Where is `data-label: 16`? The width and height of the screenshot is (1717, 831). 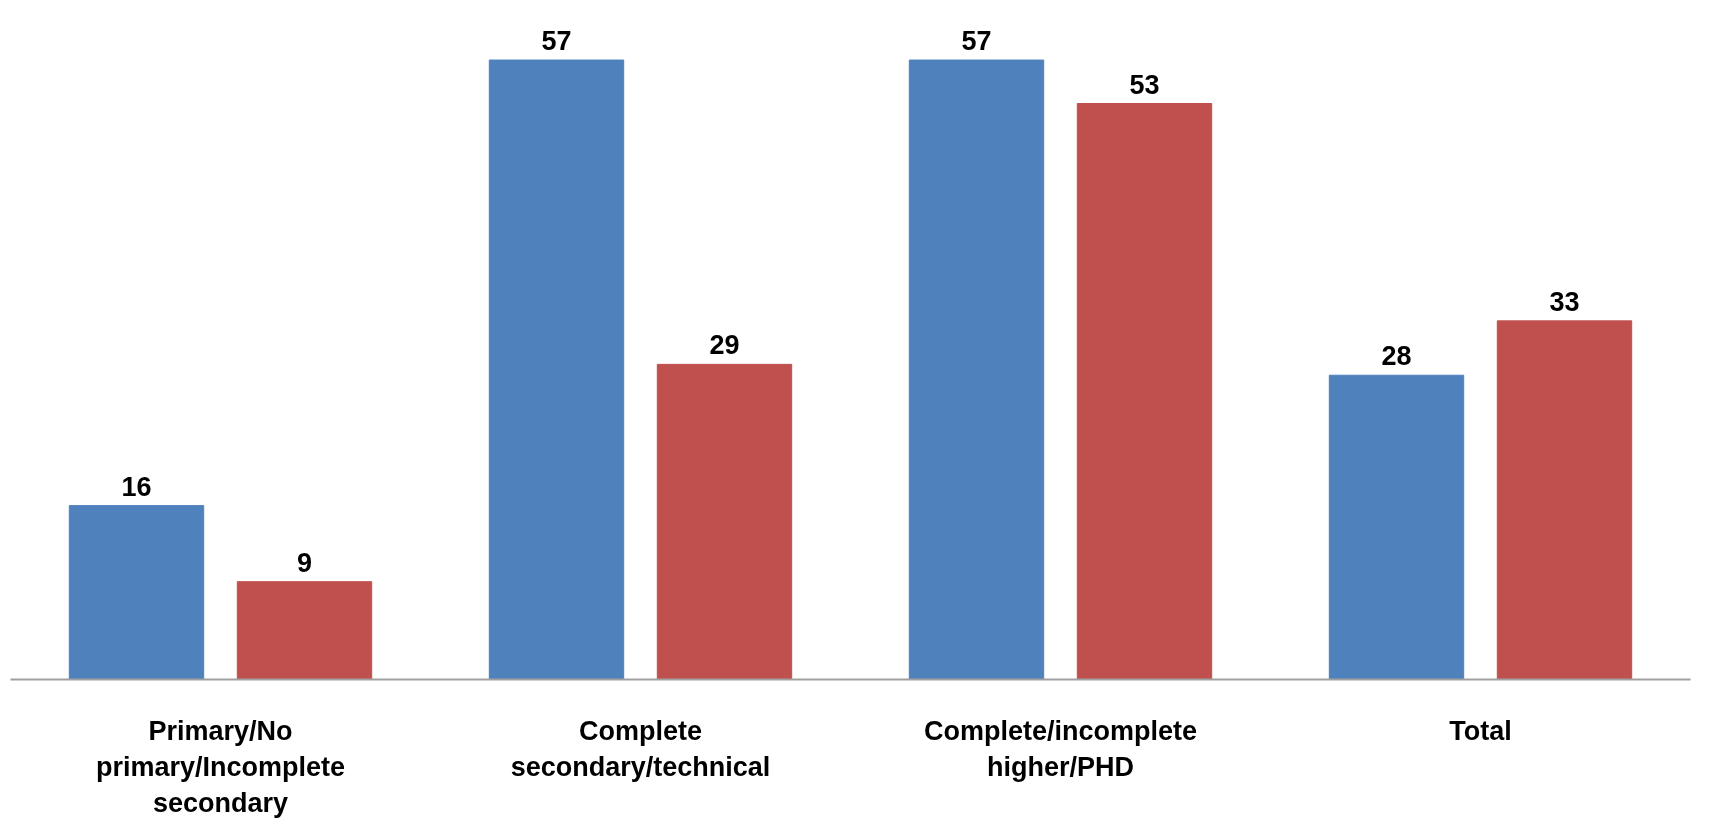
data-label: 16 is located at coordinates (136, 486).